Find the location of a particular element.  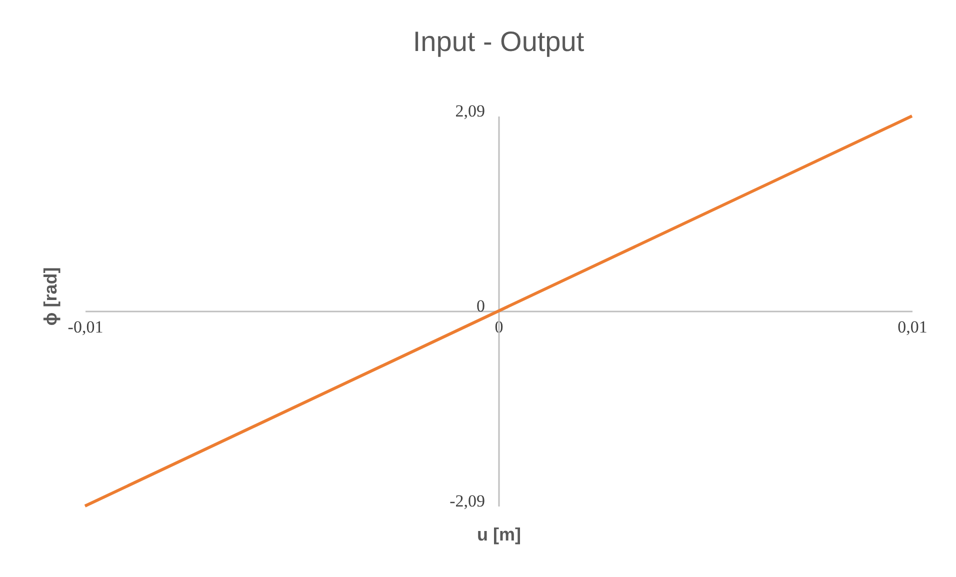

y-tick-label: 2,09 is located at coordinates (470, 111).